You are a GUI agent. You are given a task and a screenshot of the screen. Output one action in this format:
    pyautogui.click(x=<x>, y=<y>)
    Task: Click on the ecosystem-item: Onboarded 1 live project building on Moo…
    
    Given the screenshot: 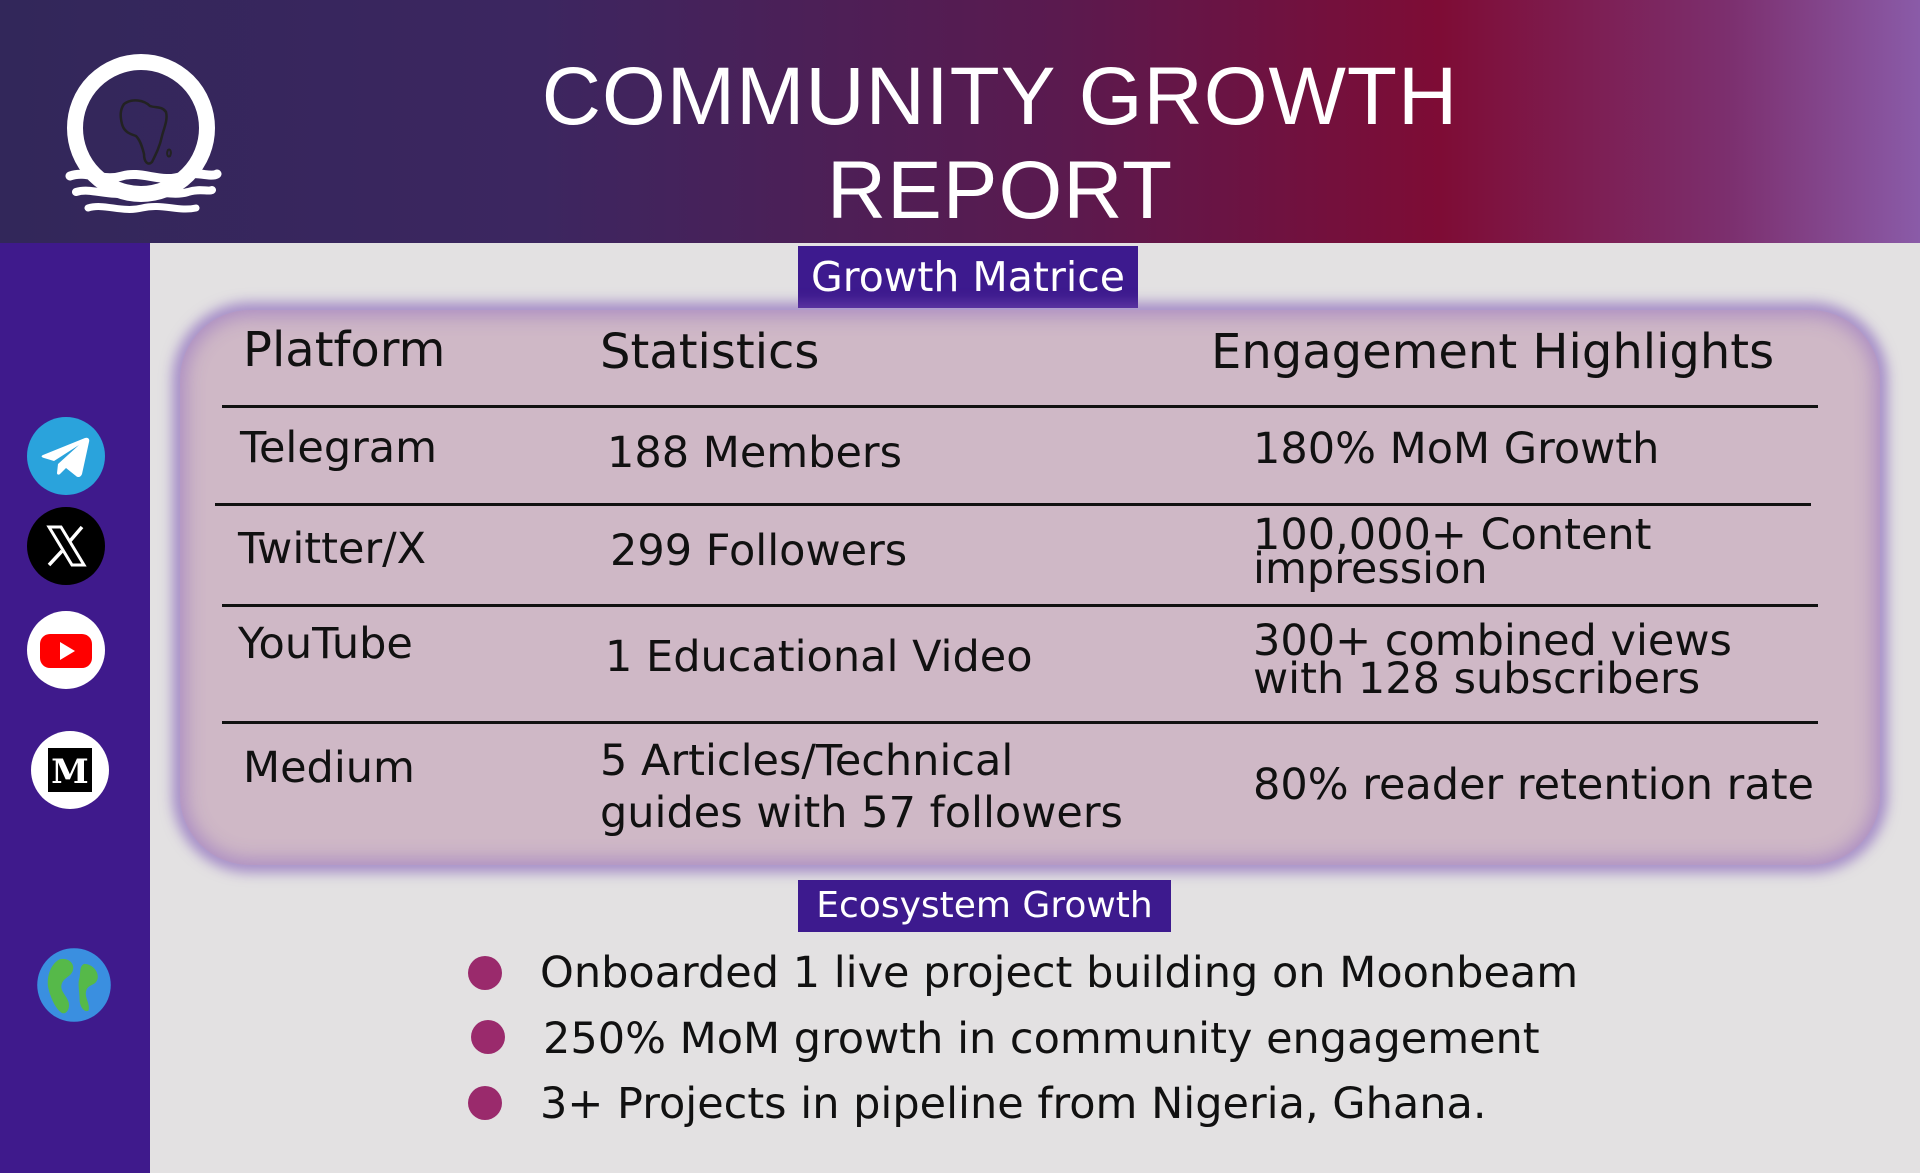 What is the action you would take?
    pyautogui.click(x=1059, y=973)
    